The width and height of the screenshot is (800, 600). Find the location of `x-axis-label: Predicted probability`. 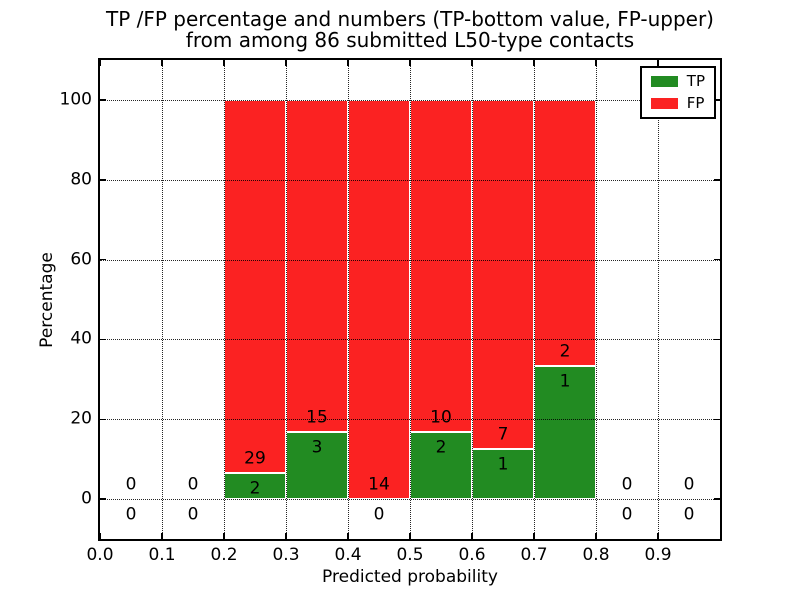

x-axis-label: Predicted probability is located at coordinates (410, 577).